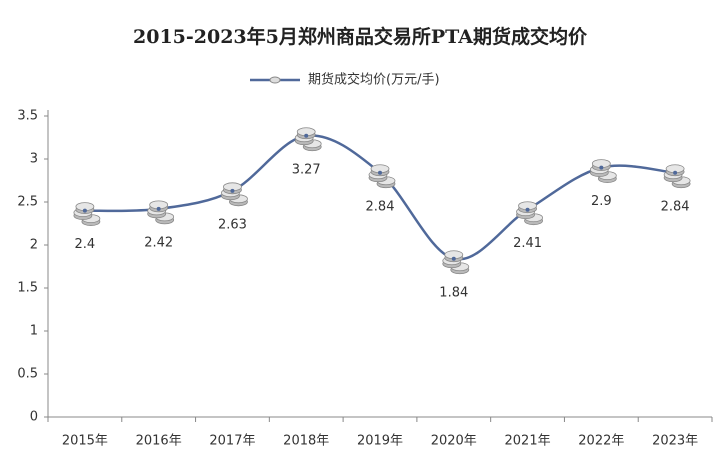 This screenshot has height=453, width=720. I want to click on data-label: 1.84, so click(453, 292).